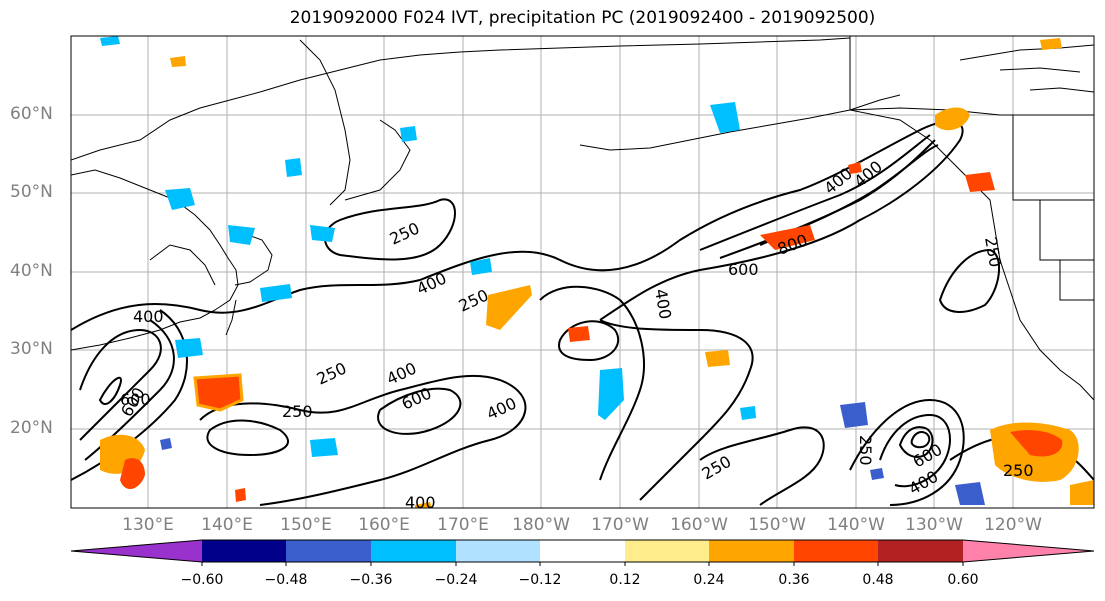 The image size is (1105, 601). I want to click on lon-label: 160°E, so click(384, 525).